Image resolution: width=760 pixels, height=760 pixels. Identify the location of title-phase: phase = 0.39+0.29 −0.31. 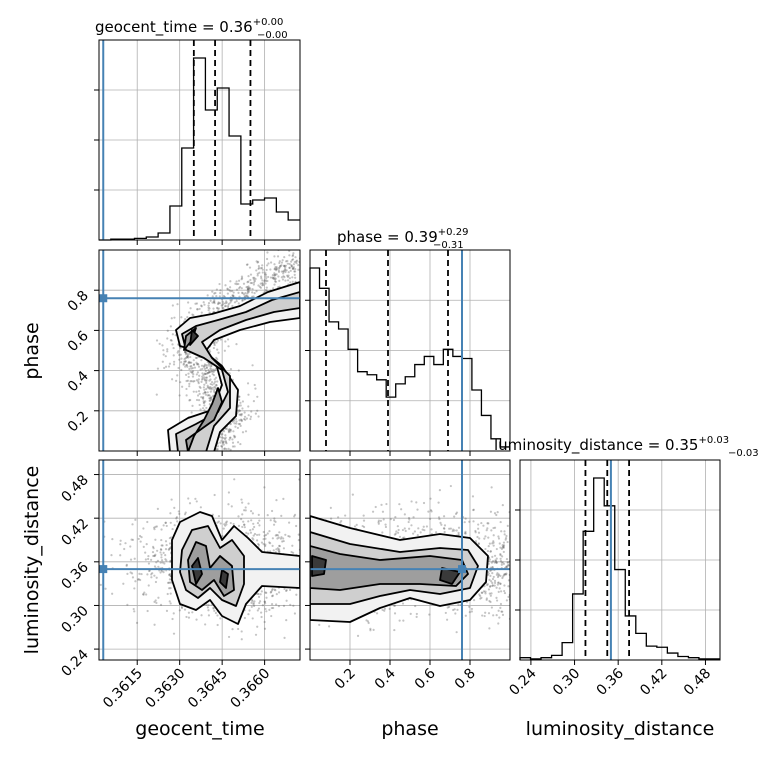
(402, 239).